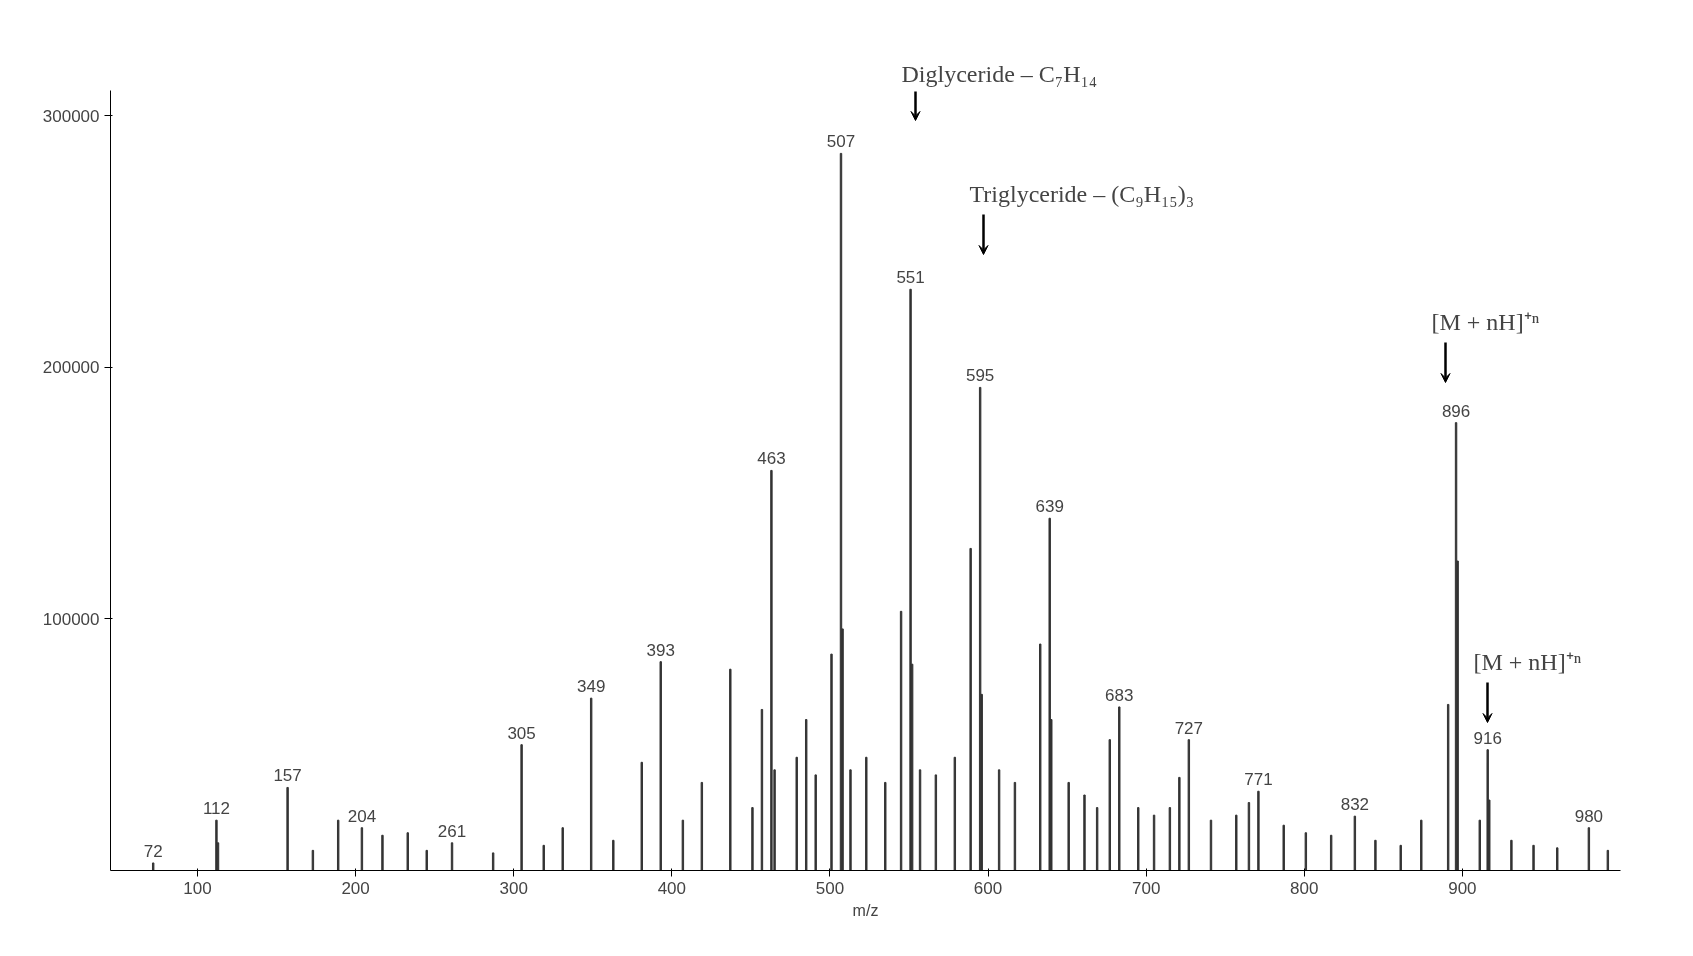  I want to click on annotation: 204, so click(362, 816).